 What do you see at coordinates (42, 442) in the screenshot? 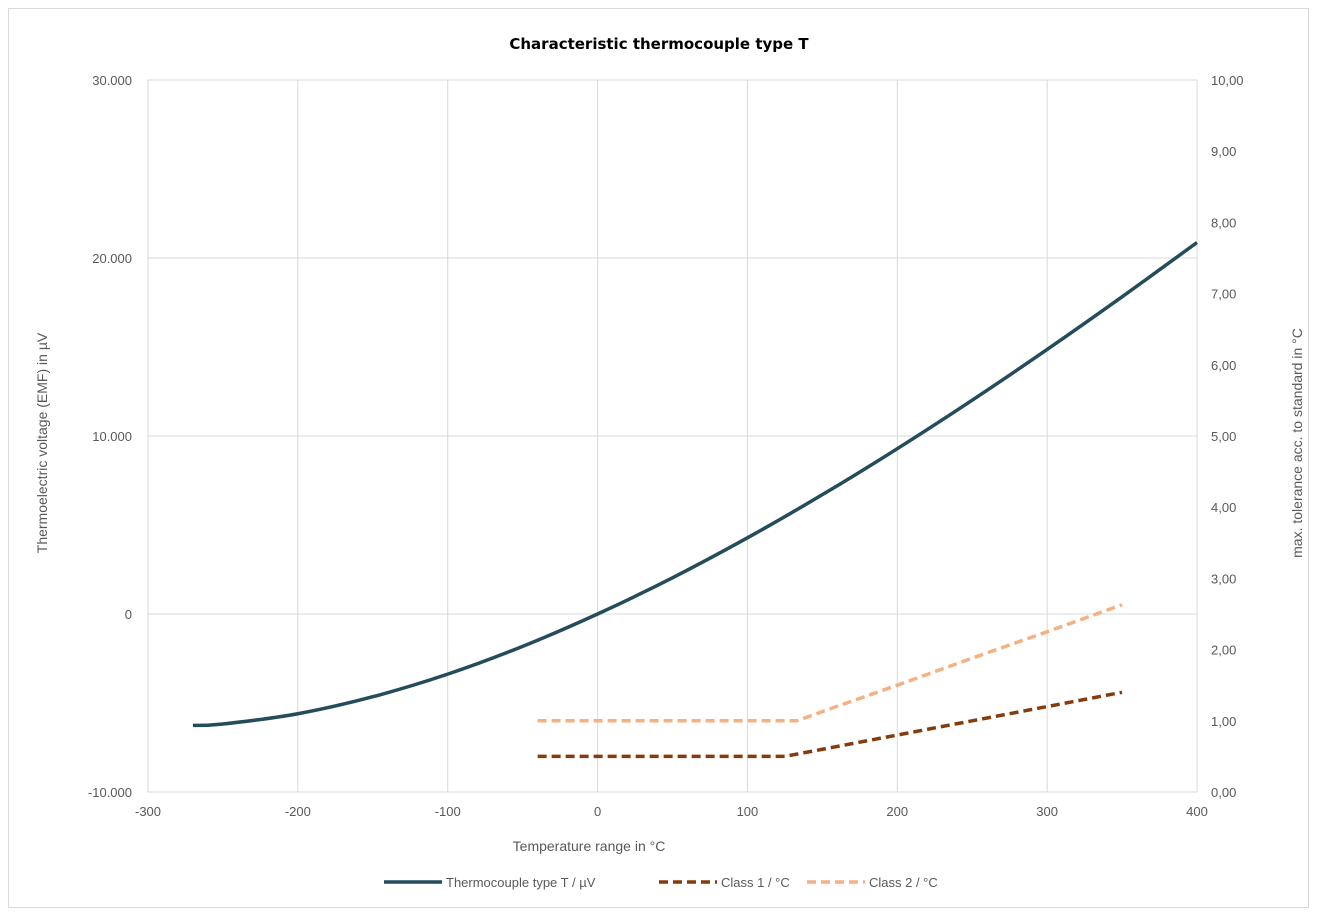
I see `y-axis-title: Thermoelectric voltage (EMF) in µV` at bounding box center [42, 442].